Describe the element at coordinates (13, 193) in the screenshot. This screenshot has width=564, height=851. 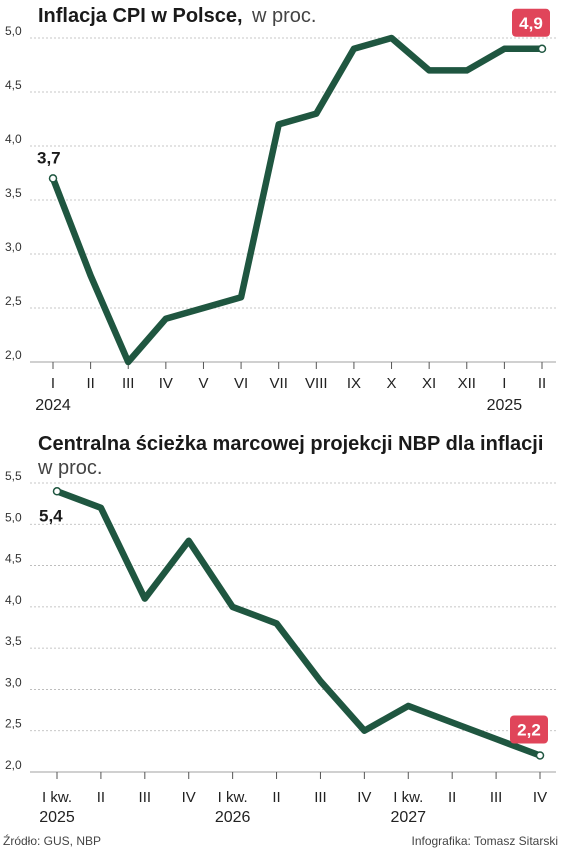
I see `chart1-y-tick-label: 3,5` at that location.